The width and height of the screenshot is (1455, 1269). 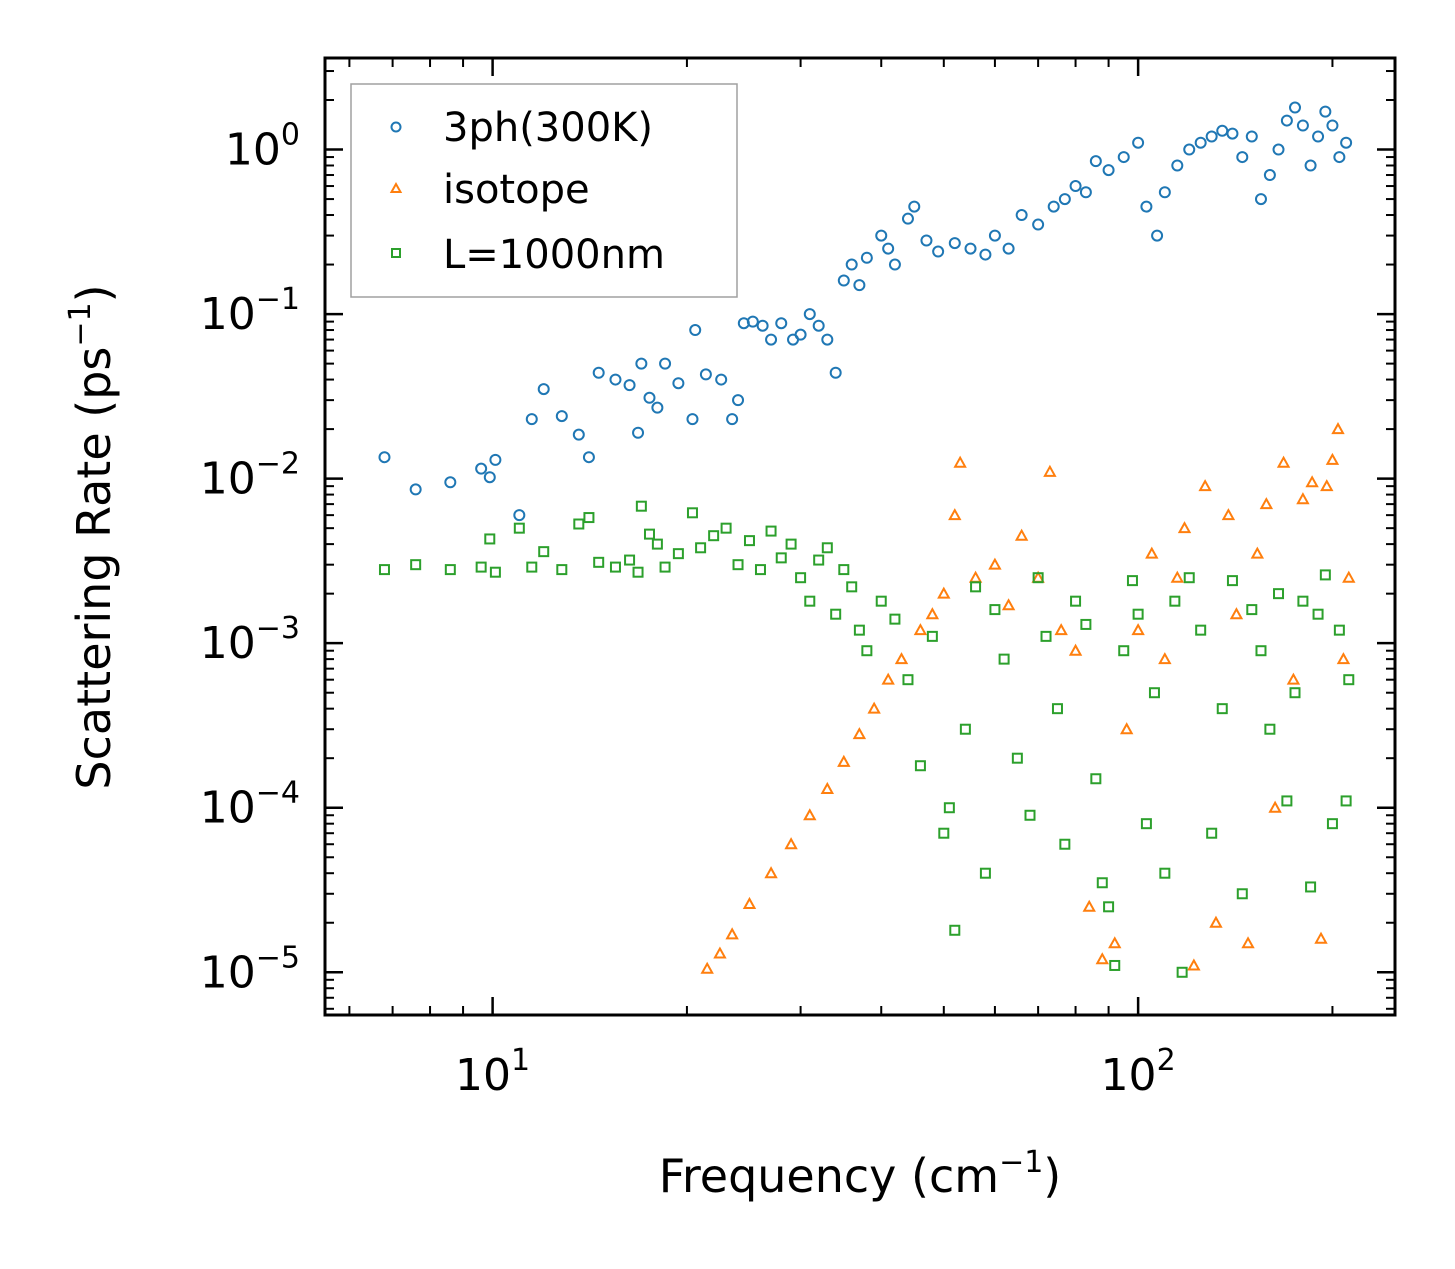 I want to click on y-tick-label-exp: 0, so click(x=290, y=135).